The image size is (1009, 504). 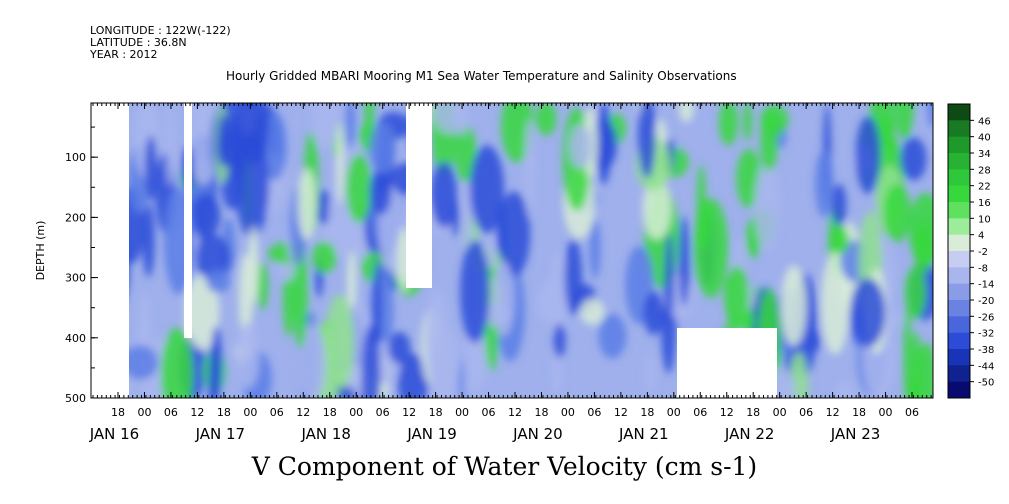 I want to click on y-axis-label: DEPTH (m), so click(x=40, y=251).